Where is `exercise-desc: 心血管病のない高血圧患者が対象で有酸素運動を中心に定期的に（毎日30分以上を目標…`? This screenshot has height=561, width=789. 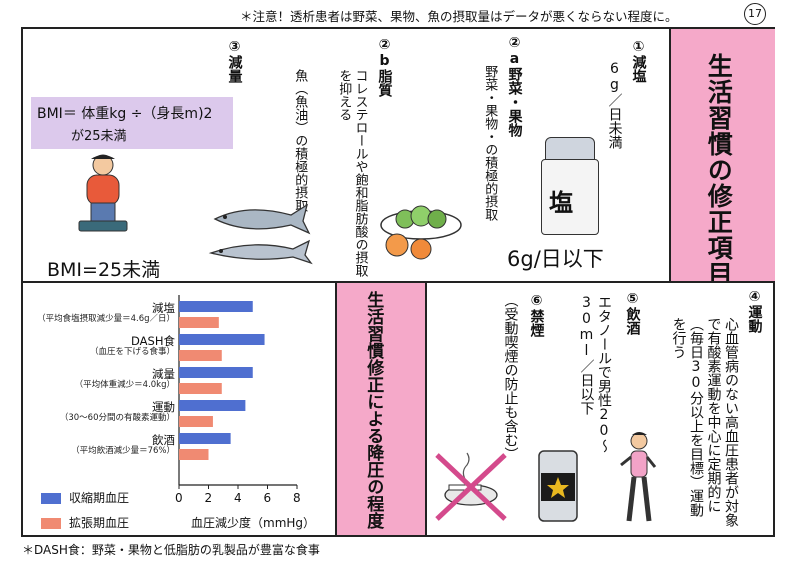
exercise-desc: 心血管病のない高血圧患者が対象で有酸素運動を中心に定期的に（毎日30分以上を目標… is located at coordinates (705, 422).